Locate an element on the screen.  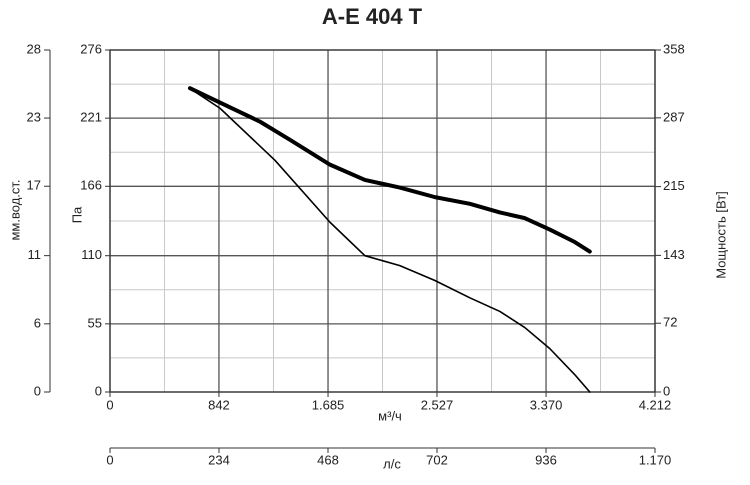
y2-tick-label: 72 is located at coordinates (670, 322).